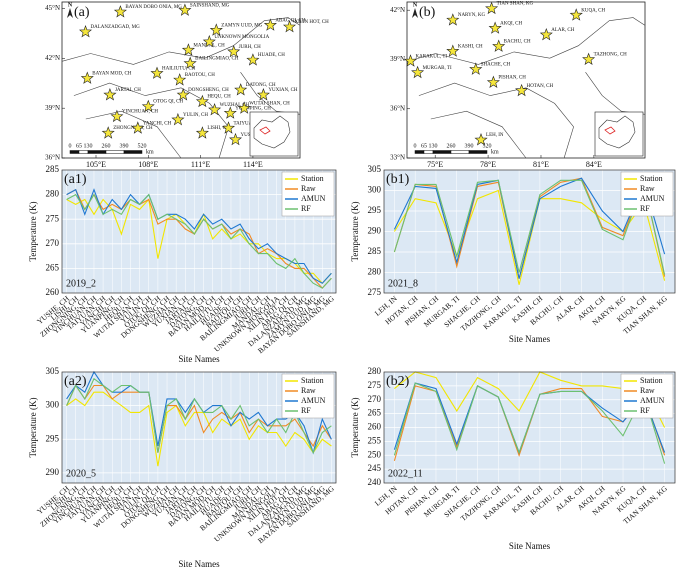  What do you see at coordinates (70, 13) in the screenshot?
I see `north-arrow` at bounding box center [70, 13].